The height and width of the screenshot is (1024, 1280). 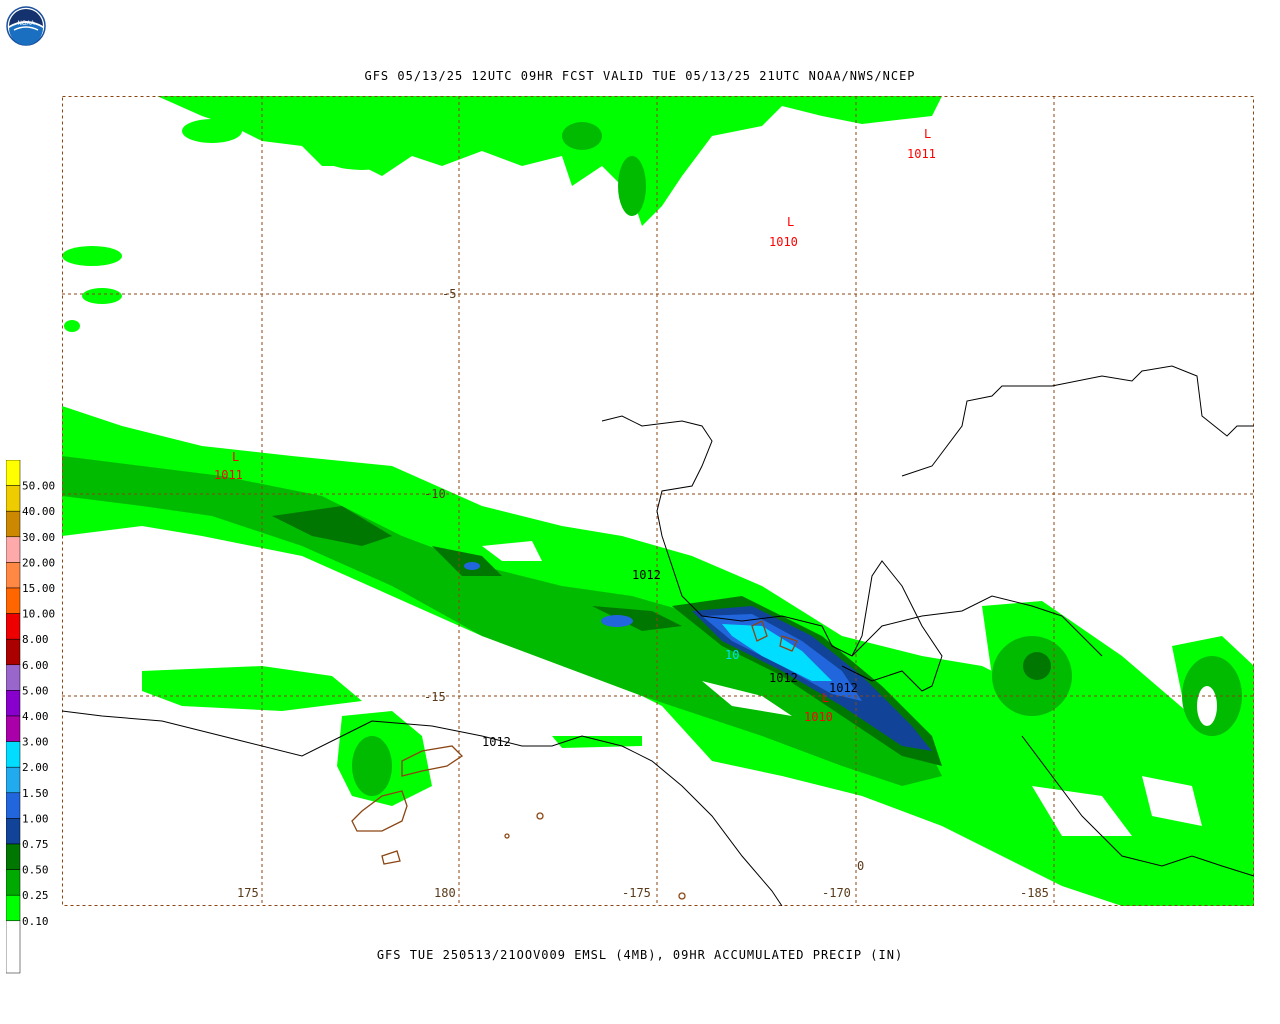 What do you see at coordinates (38, 562) in the screenshot?
I see `legend-label: 20.00` at bounding box center [38, 562].